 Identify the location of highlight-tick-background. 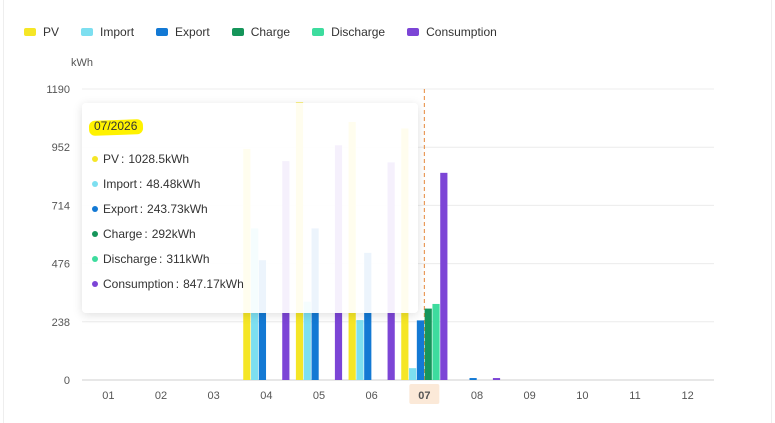
(424, 394).